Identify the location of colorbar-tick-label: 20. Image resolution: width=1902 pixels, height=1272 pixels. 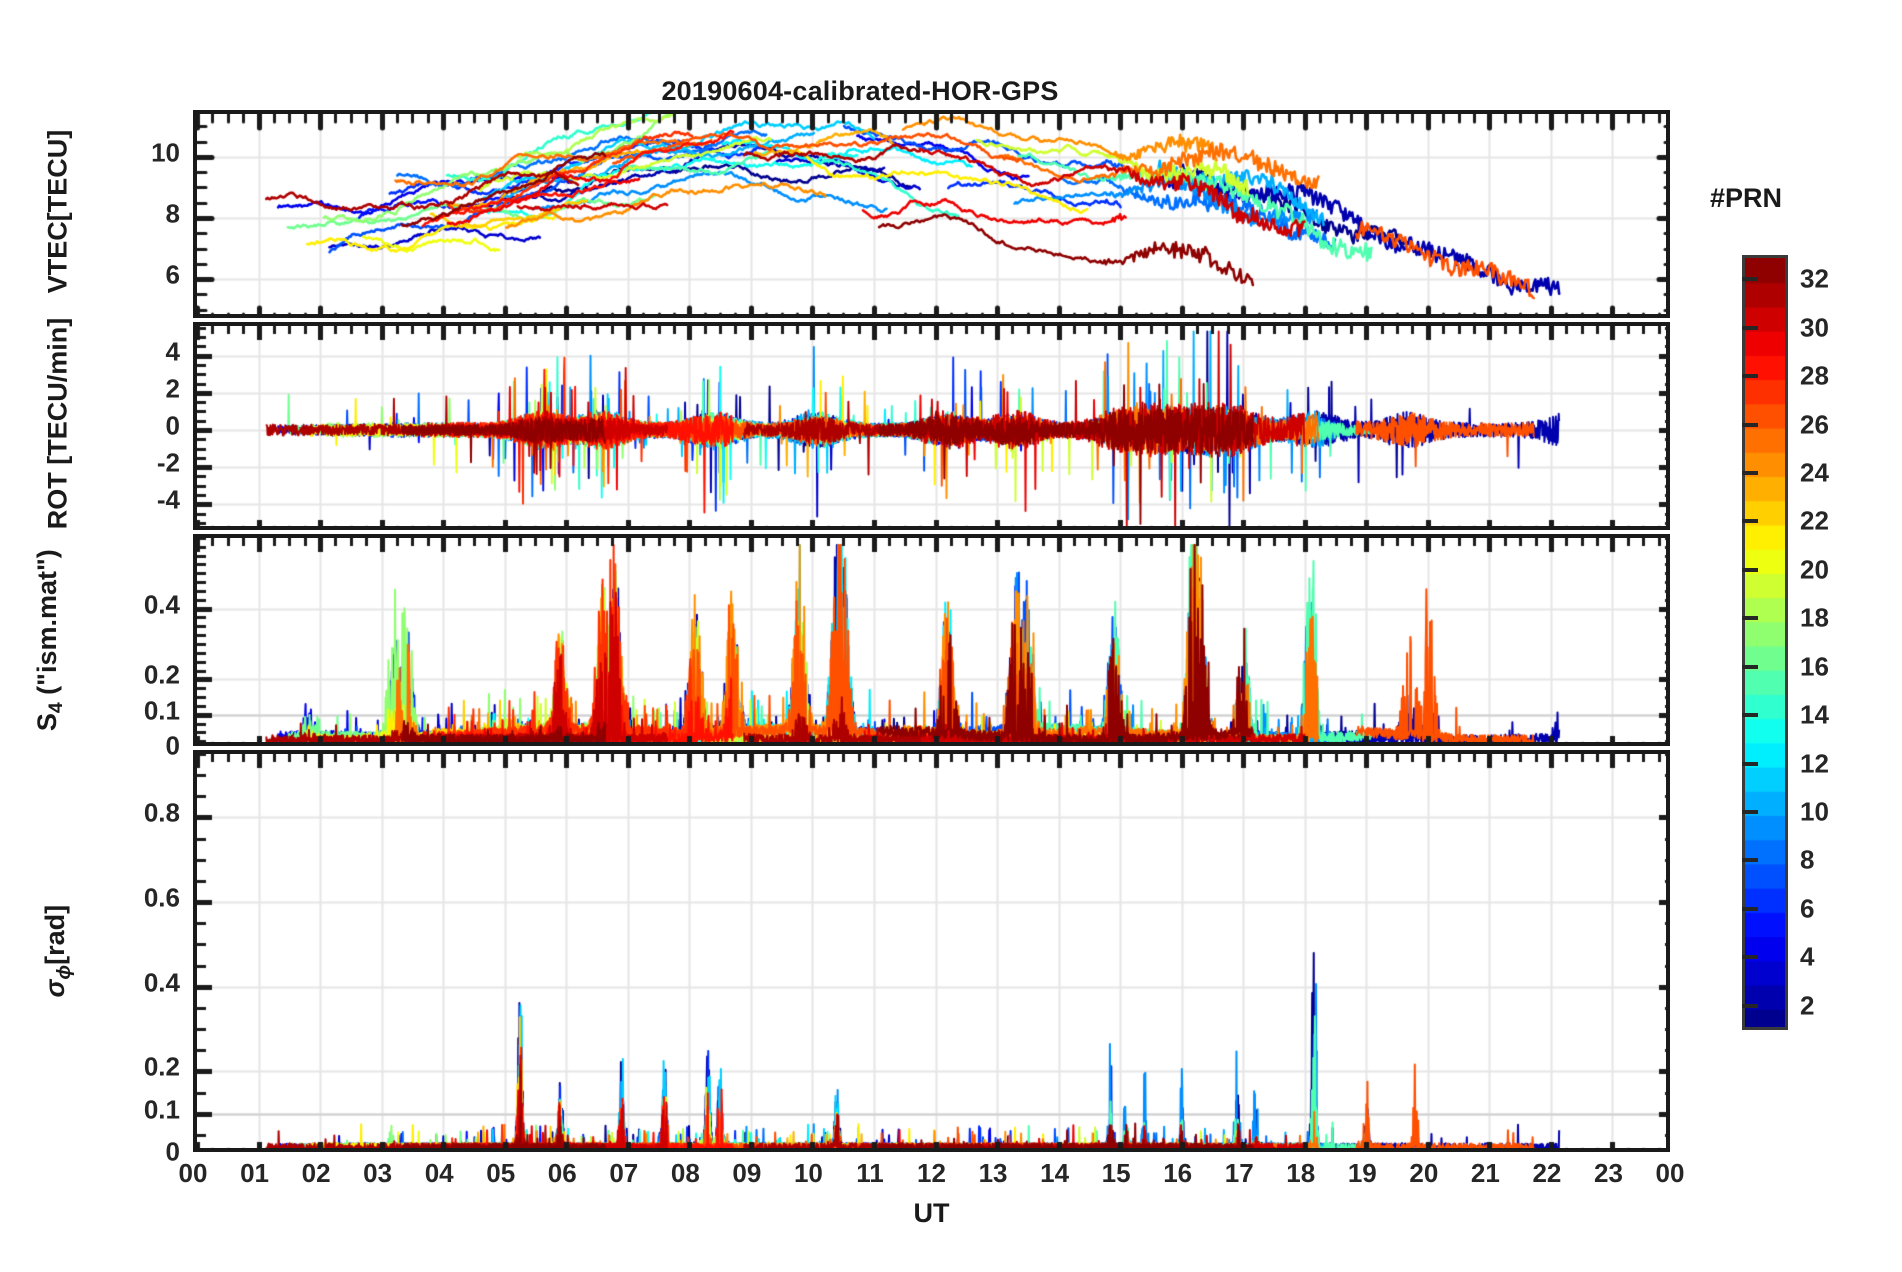
(1814, 569).